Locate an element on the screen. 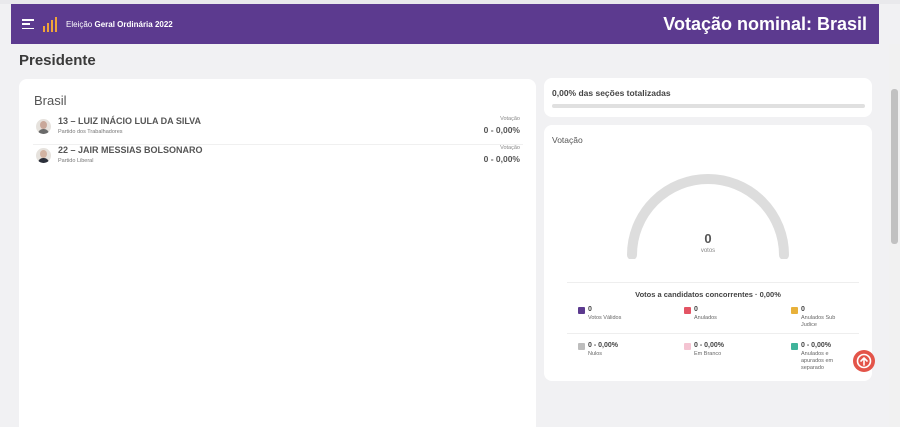  arrow-up-circle-icon is located at coordinates (864, 361).